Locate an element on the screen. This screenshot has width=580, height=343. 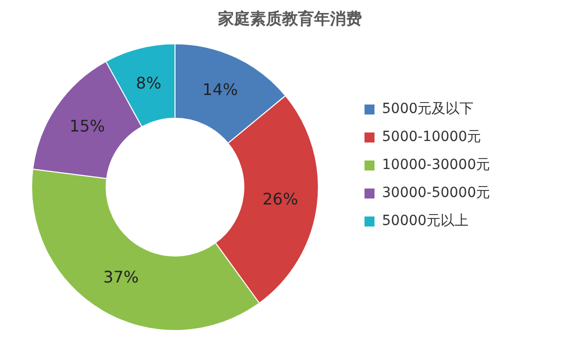
data-label: 8% is located at coordinates (149, 82).